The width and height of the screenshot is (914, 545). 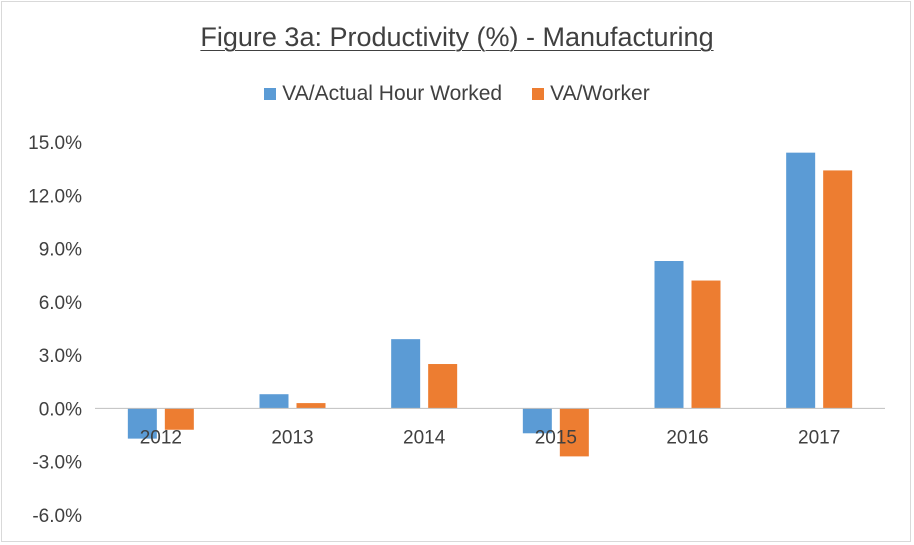 I want to click on x-category-label: 2013, so click(x=292, y=437).